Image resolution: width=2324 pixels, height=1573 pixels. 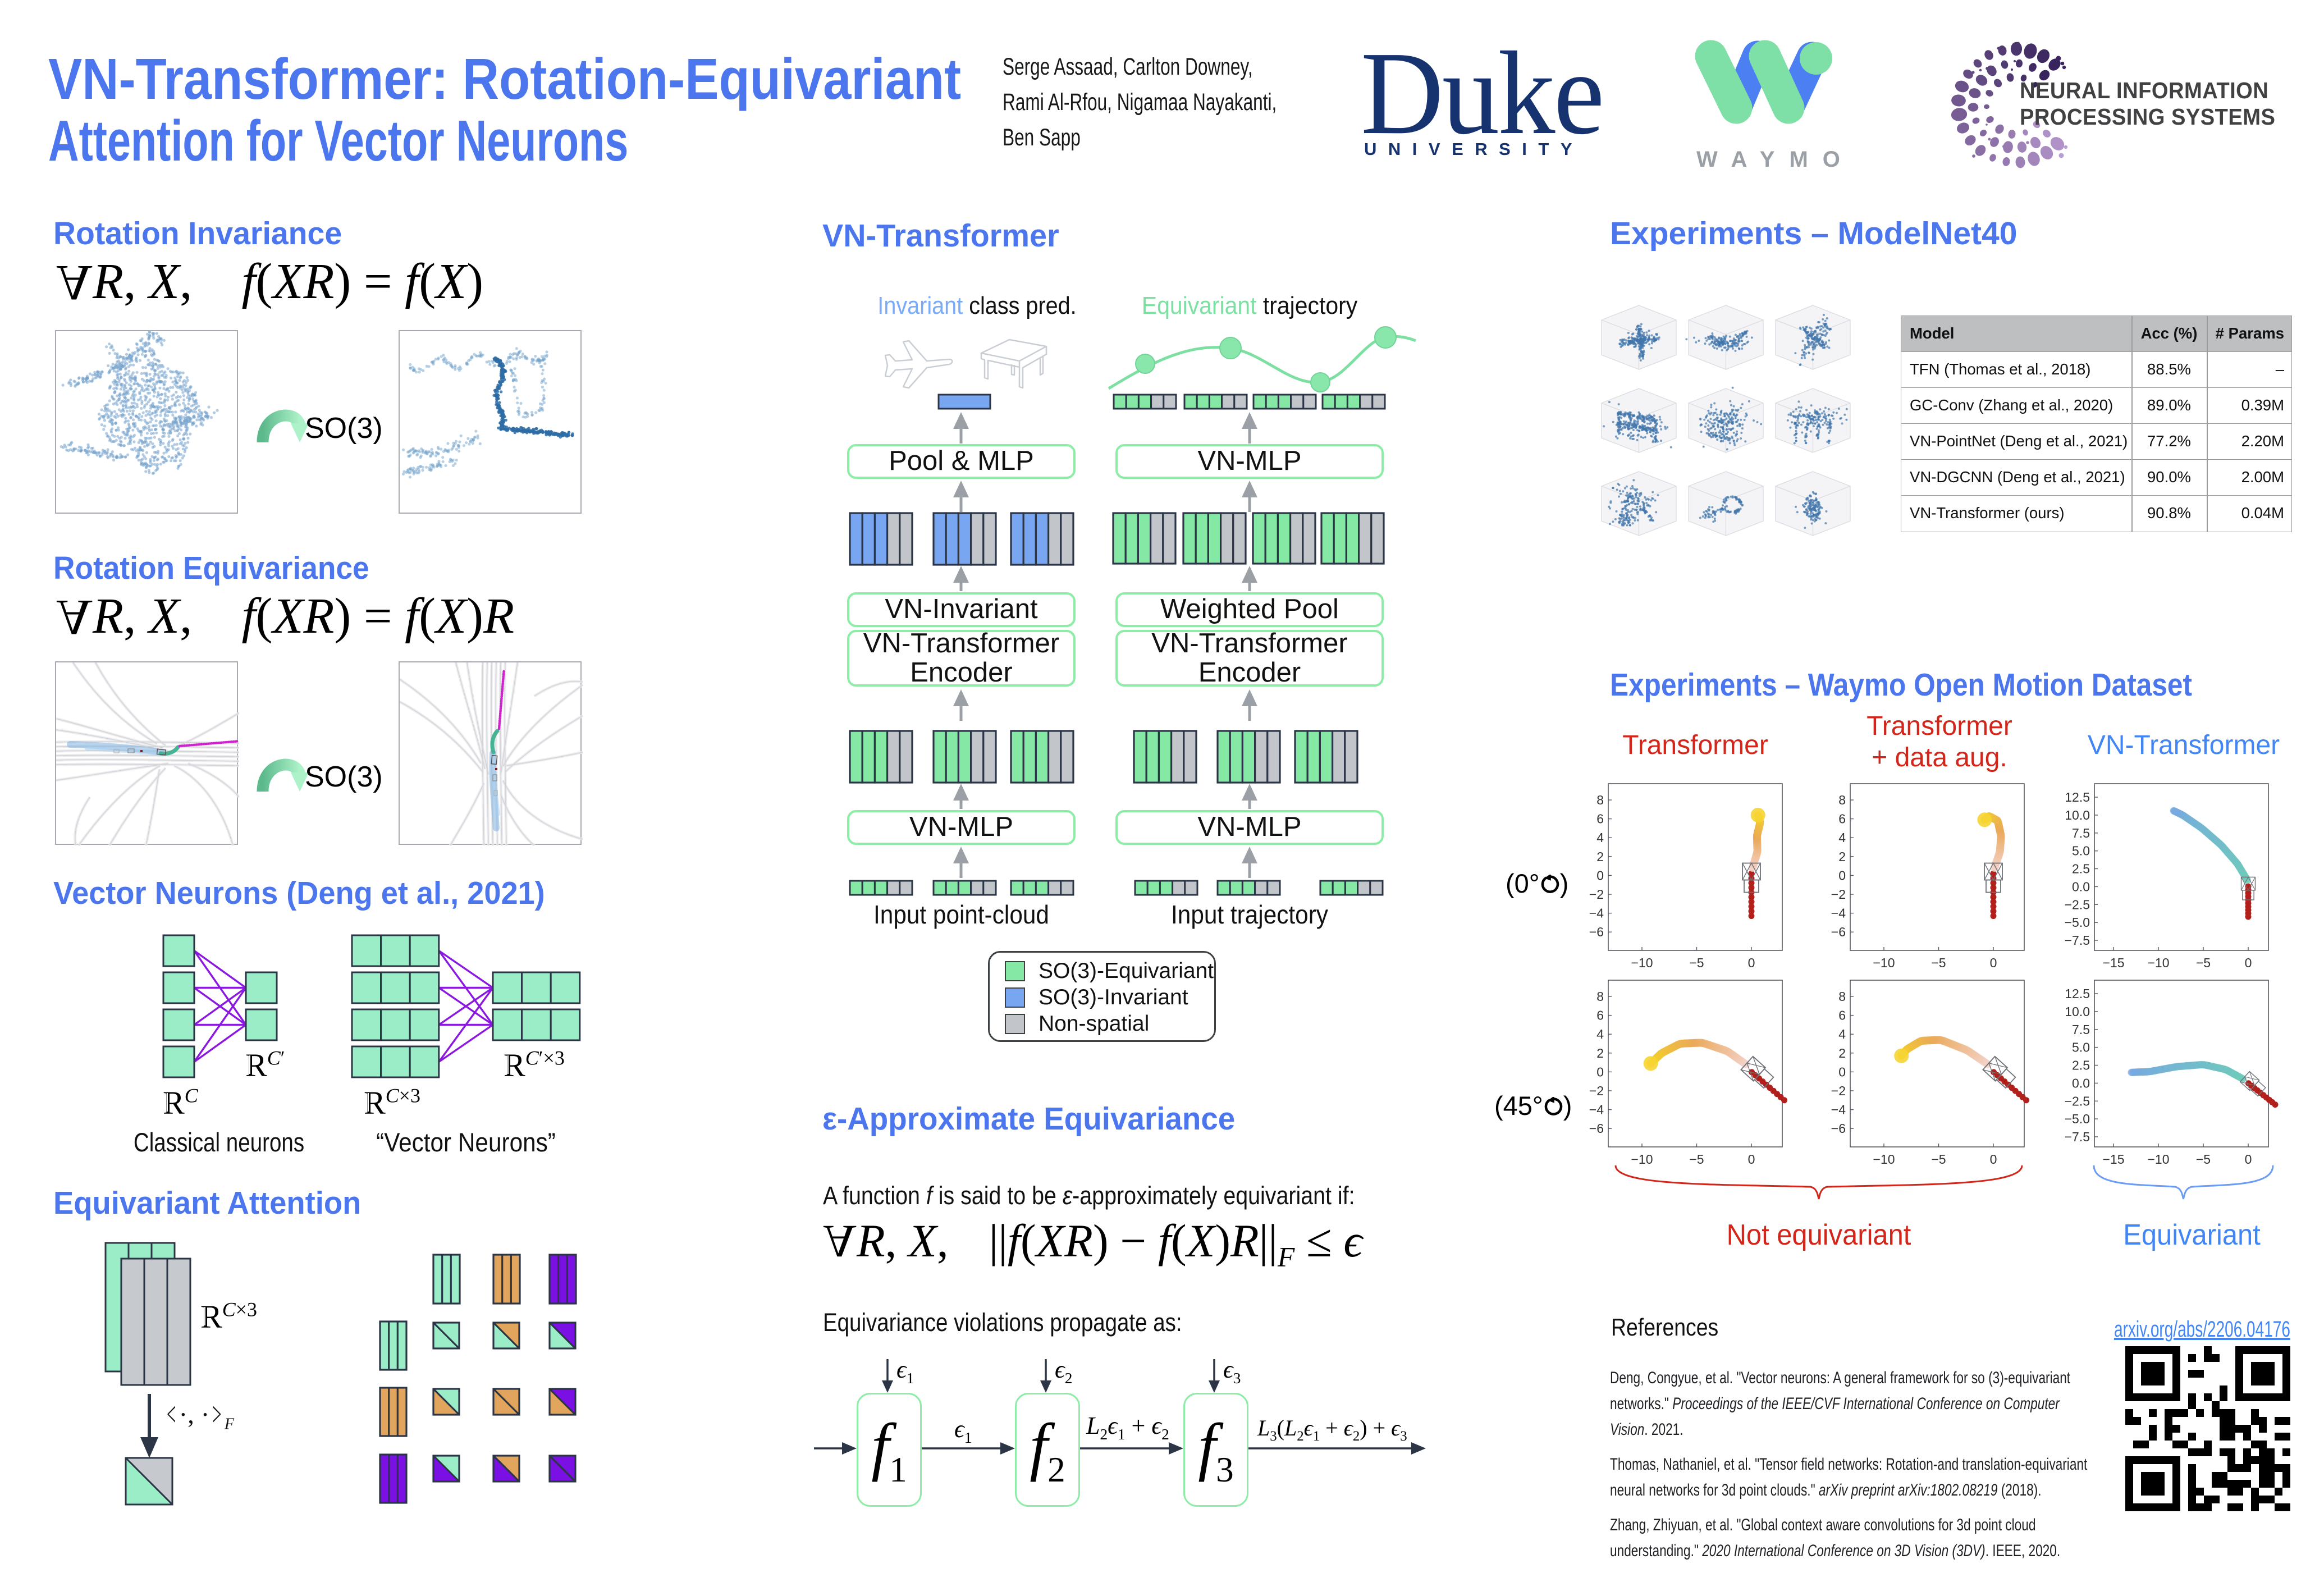 What do you see at coordinates (2113, 962) in the screenshot?
I see `svg-text: −15` at bounding box center [2113, 962].